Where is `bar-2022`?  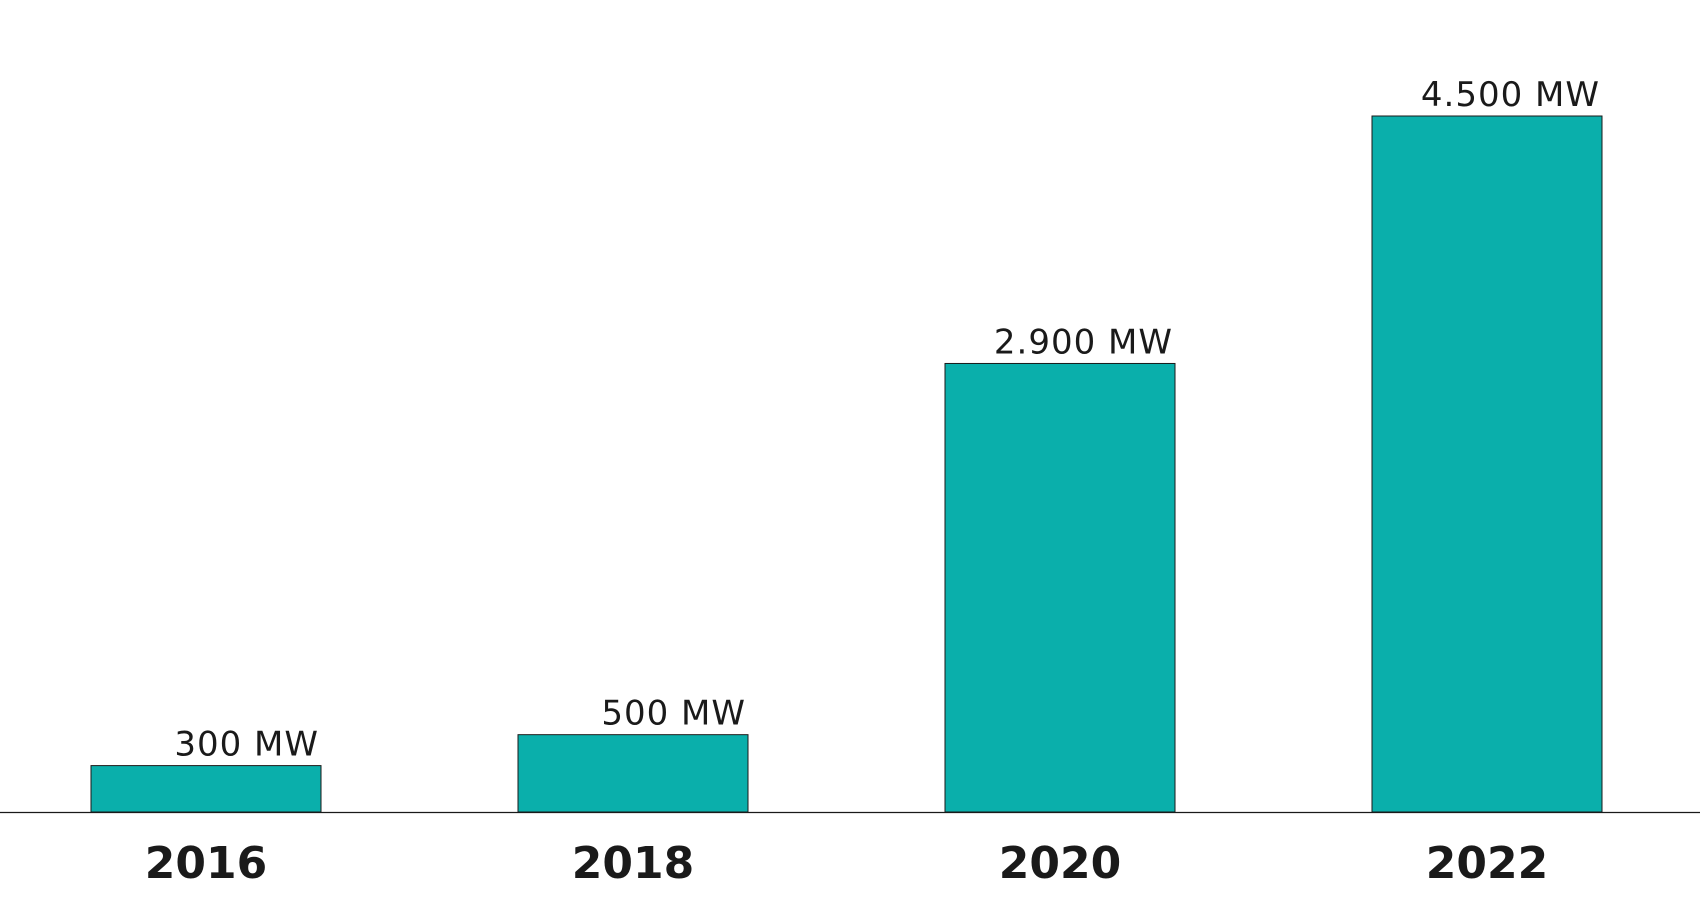
bar-2022 is located at coordinates (1487, 464).